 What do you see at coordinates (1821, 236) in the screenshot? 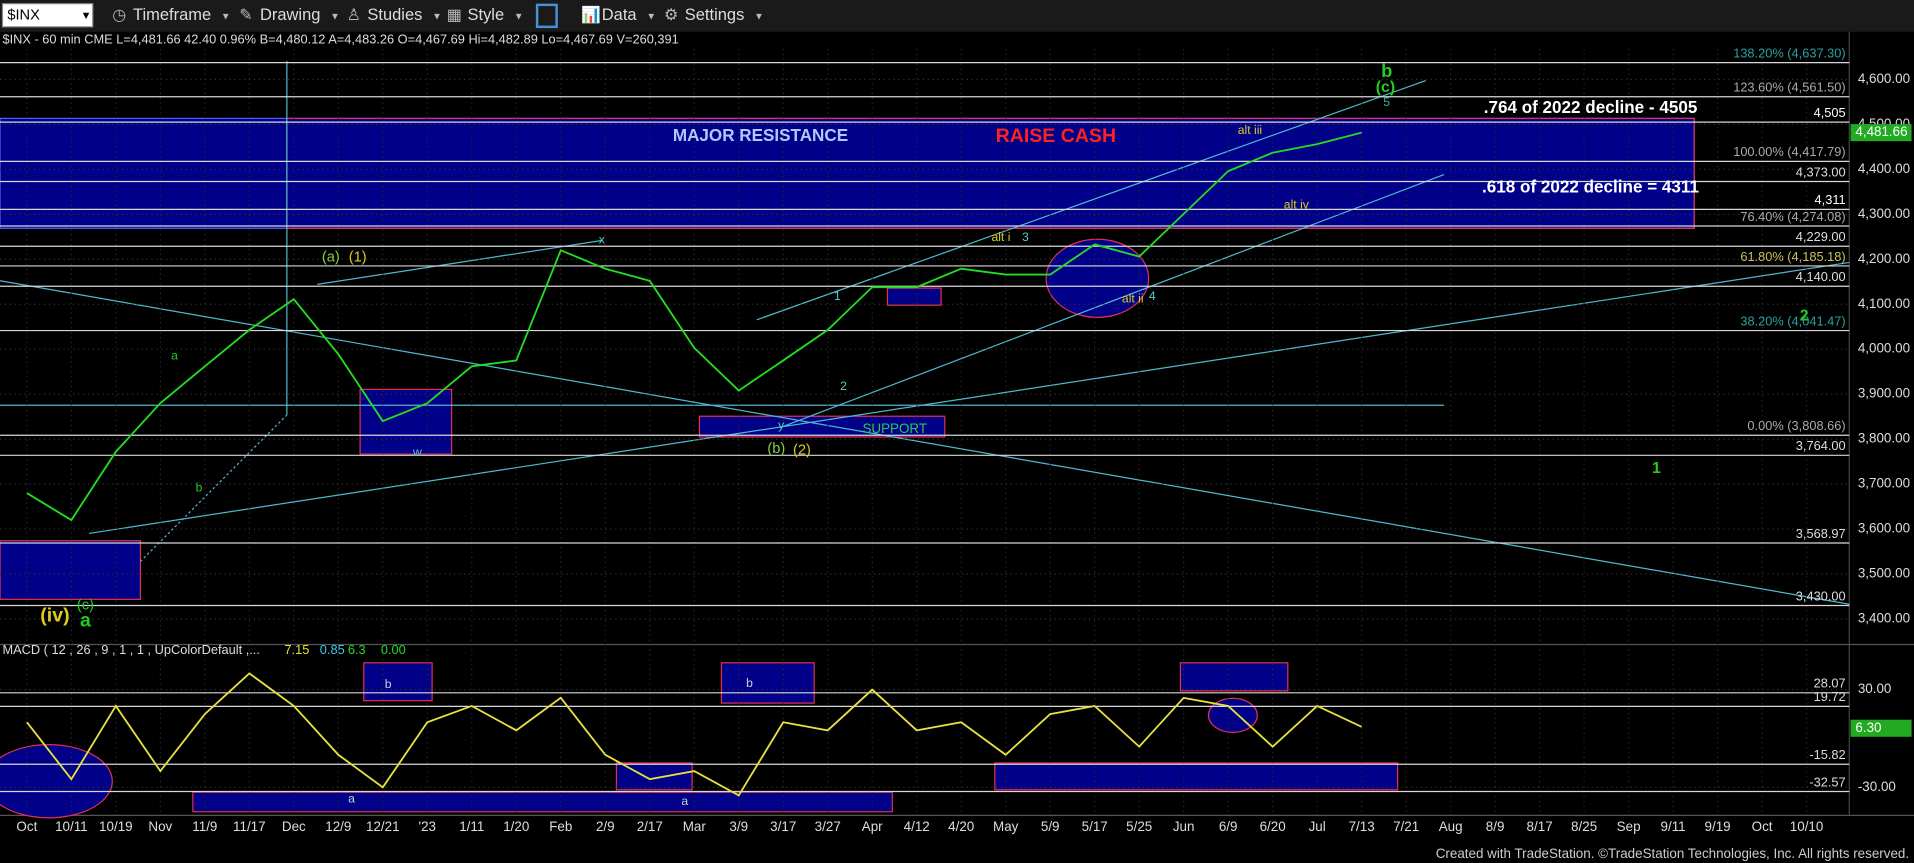
I see `level-label: 4,229.00` at bounding box center [1821, 236].